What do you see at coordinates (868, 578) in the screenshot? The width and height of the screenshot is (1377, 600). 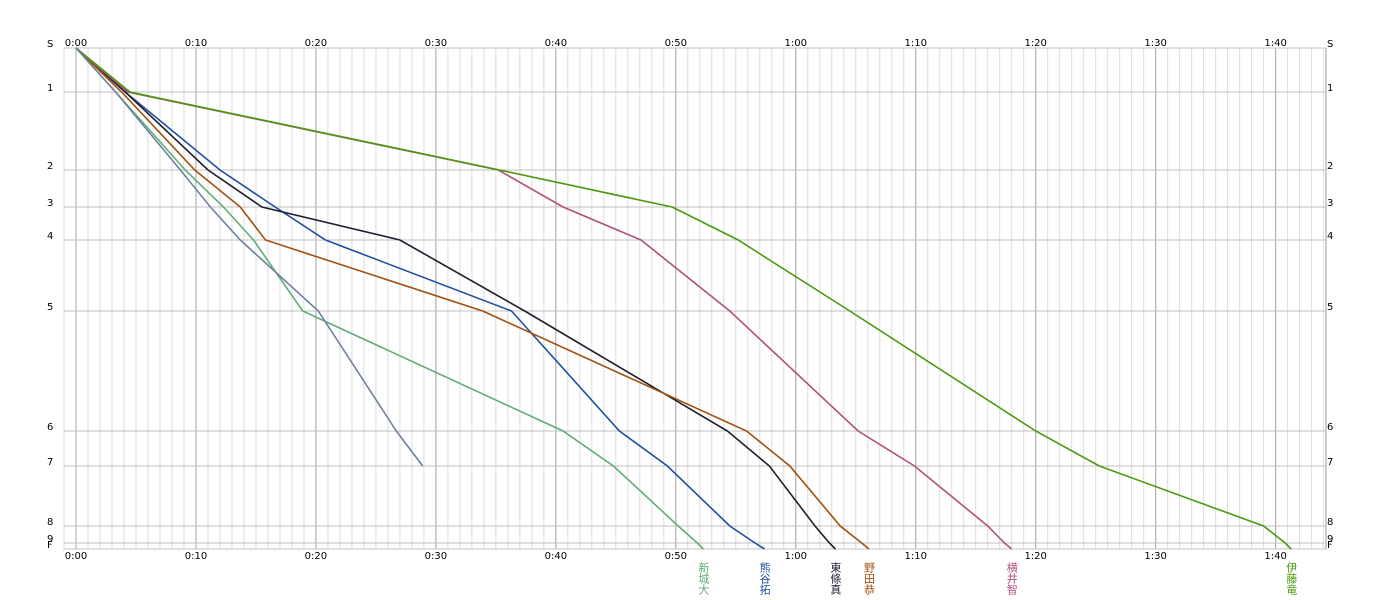 I see `legend-entry: 野田恭` at bounding box center [868, 578].